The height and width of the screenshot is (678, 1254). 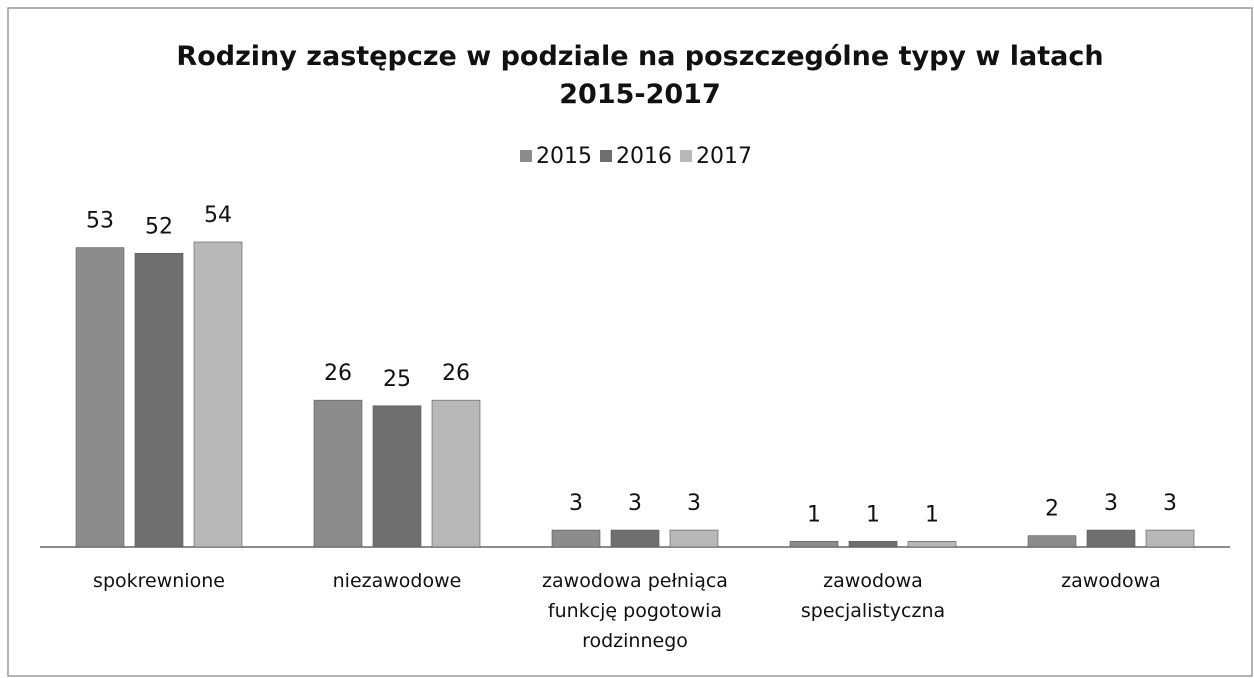 I want to click on data-label: 52, so click(x=159, y=226).